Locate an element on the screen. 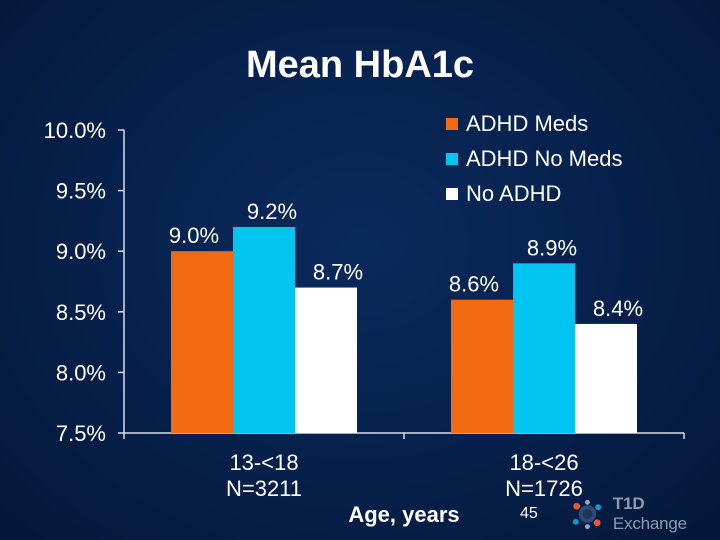 This screenshot has width=720, height=540. y-tick-label: 8.0% is located at coordinates (81, 372).